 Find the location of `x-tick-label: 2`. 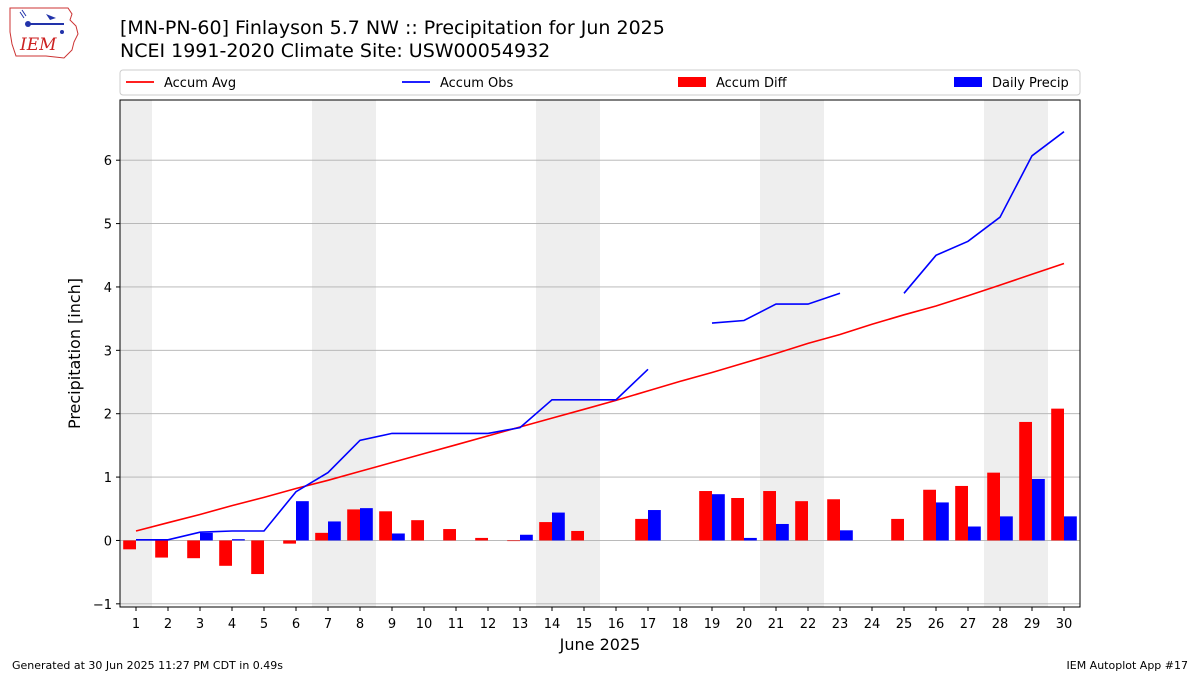

x-tick-label: 2 is located at coordinates (168, 624).